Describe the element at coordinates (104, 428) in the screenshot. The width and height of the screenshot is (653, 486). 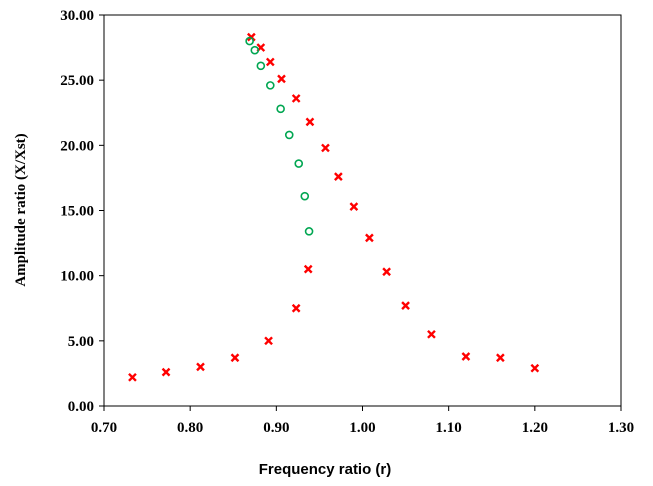
I see `x-tick-label: 0.70` at that location.